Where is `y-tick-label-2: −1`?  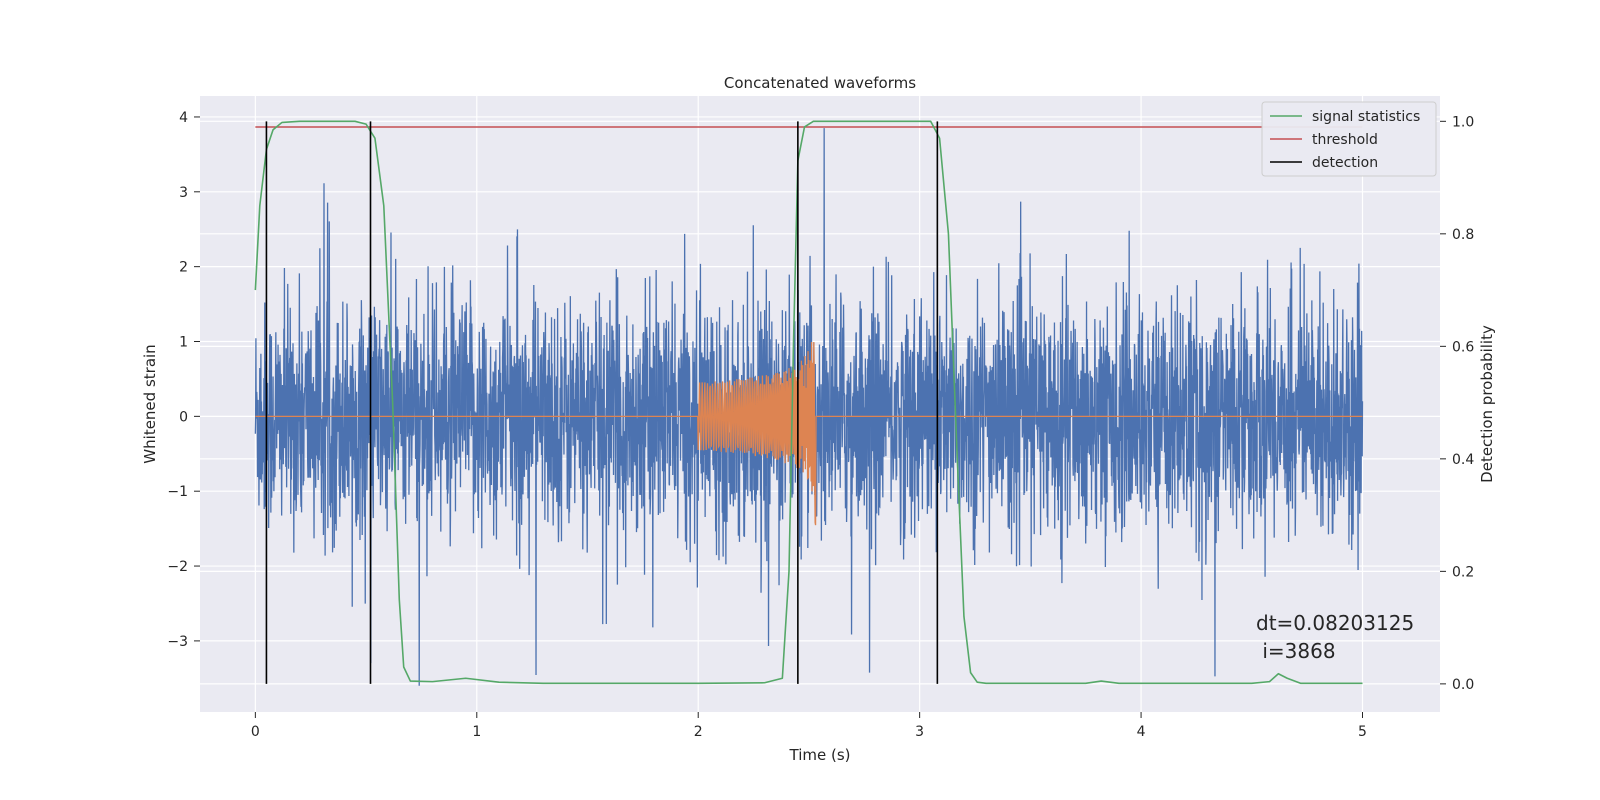
y-tick-label-2: −1 is located at coordinates (177, 492).